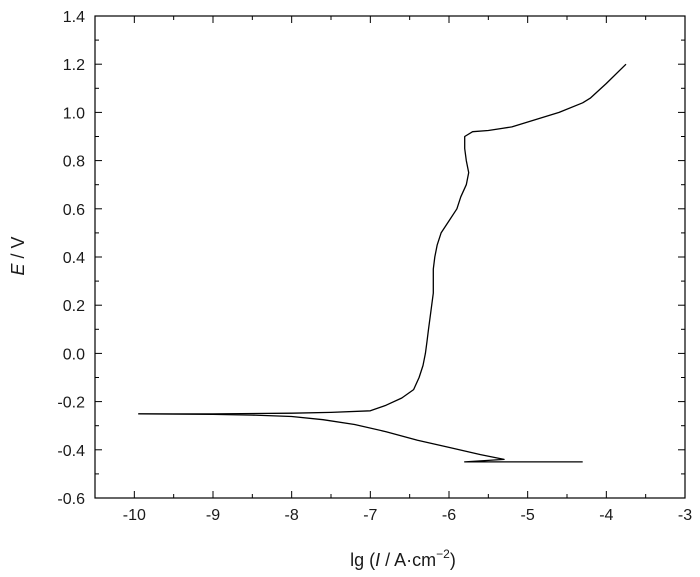  I want to click on y-axis-title: E / V, so click(18, 255).